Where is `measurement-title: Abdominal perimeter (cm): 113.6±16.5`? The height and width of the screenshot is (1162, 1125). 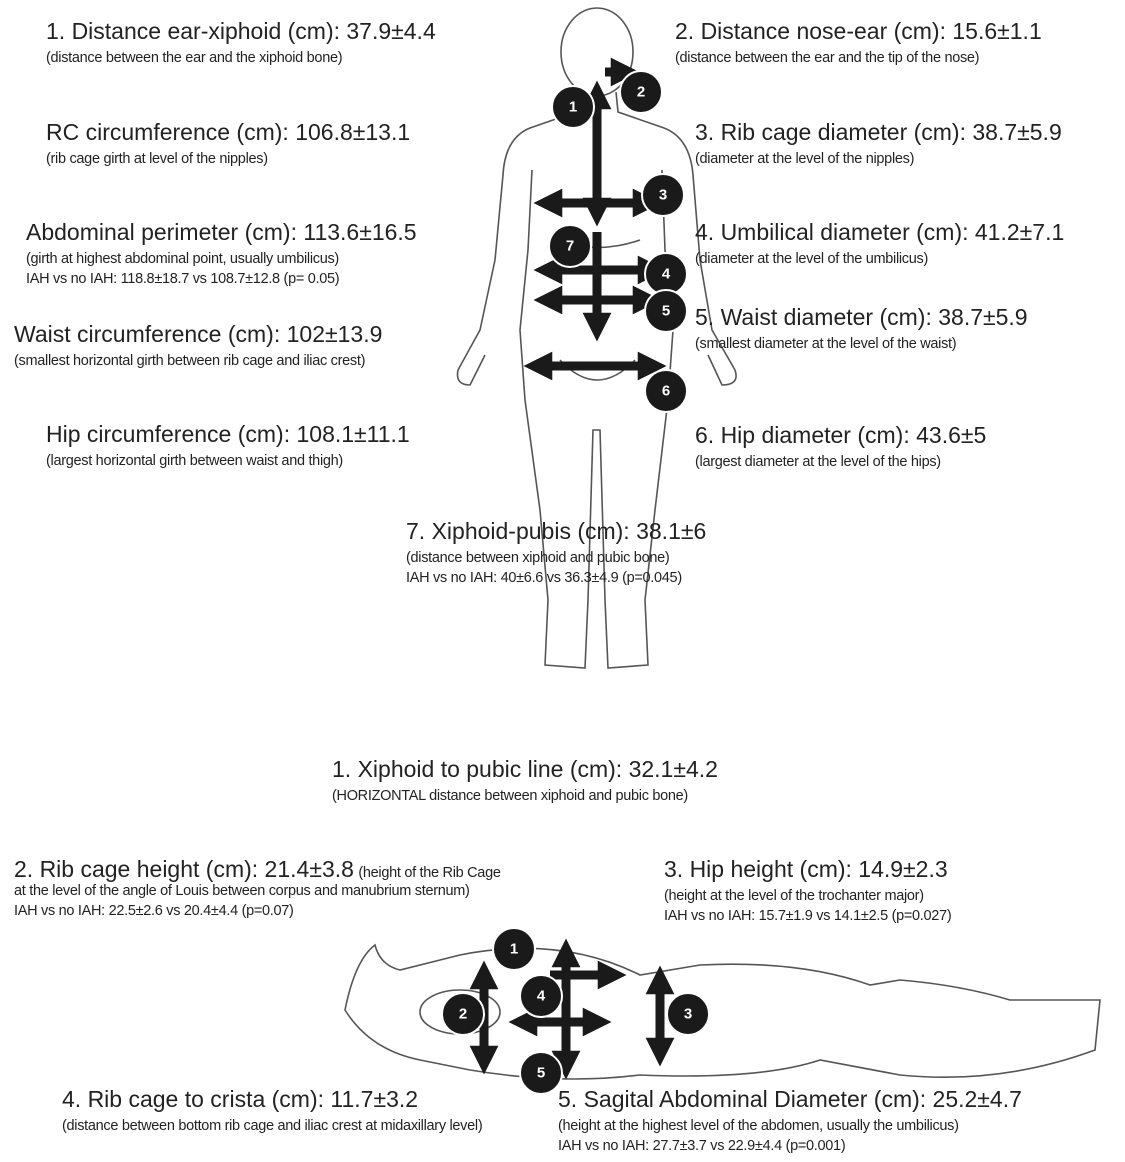 measurement-title: Abdominal perimeter (cm): 113.6±16.5 is located at coordinates (221, 232).